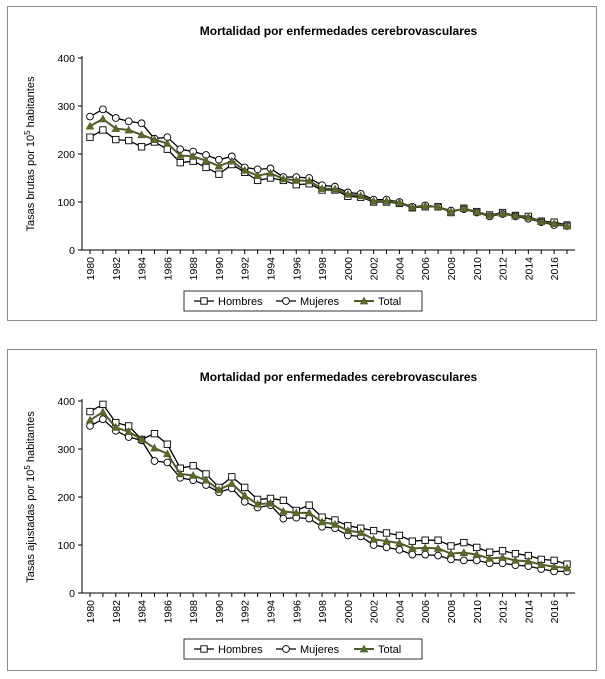 Image resolution: width=605 pixels, height=679 pixels. I want to click on x-tick-label: 1988, so click(194, 269).